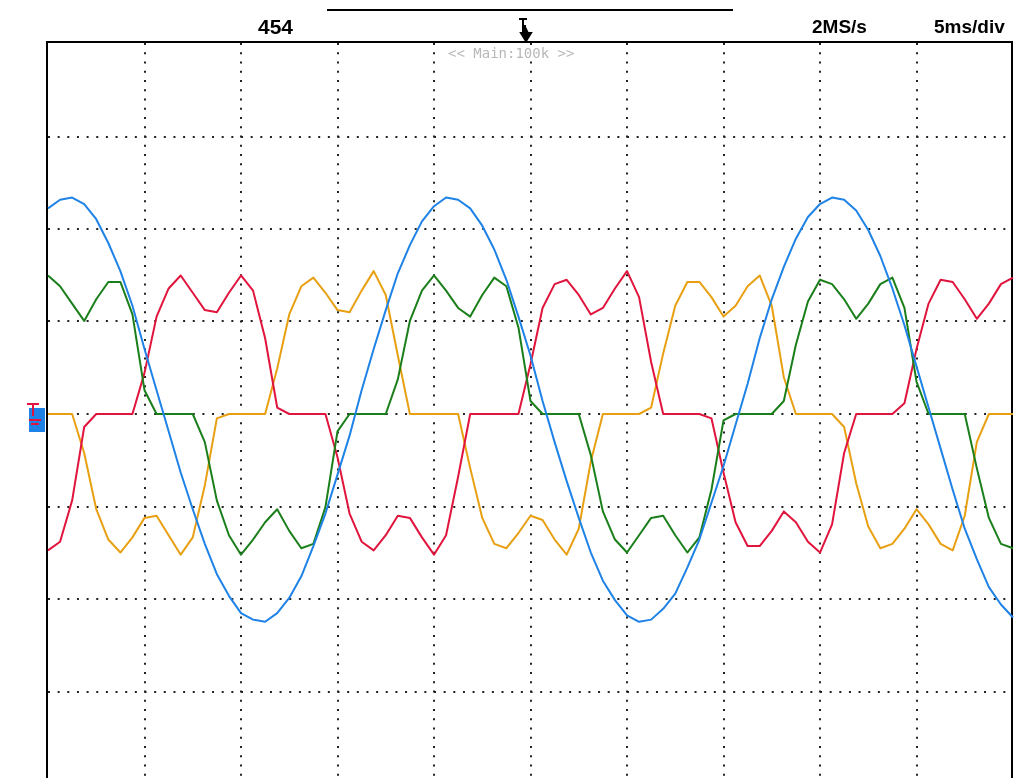 The width and height of the screenshot is (1015, 778). I want to click on text: << Main:100k >>, so click(511, 53).